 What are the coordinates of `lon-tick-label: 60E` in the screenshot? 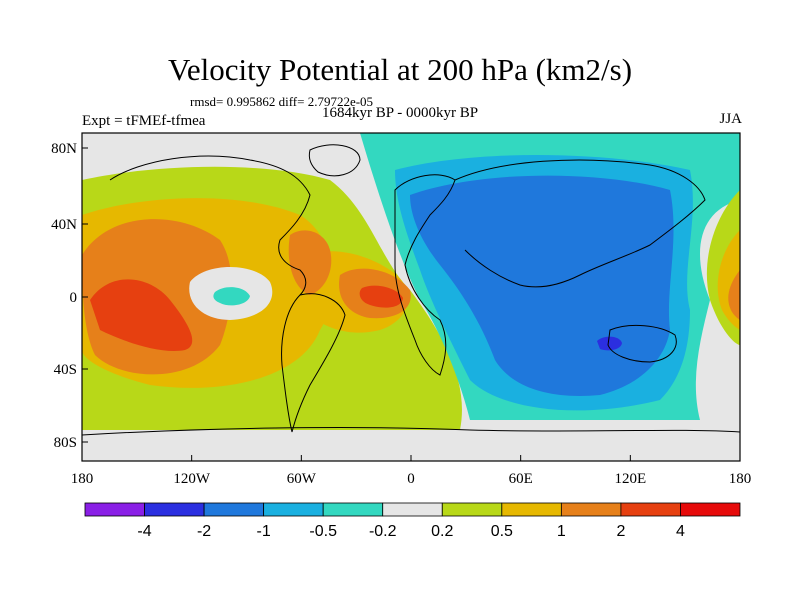 It's located at (521, 479).